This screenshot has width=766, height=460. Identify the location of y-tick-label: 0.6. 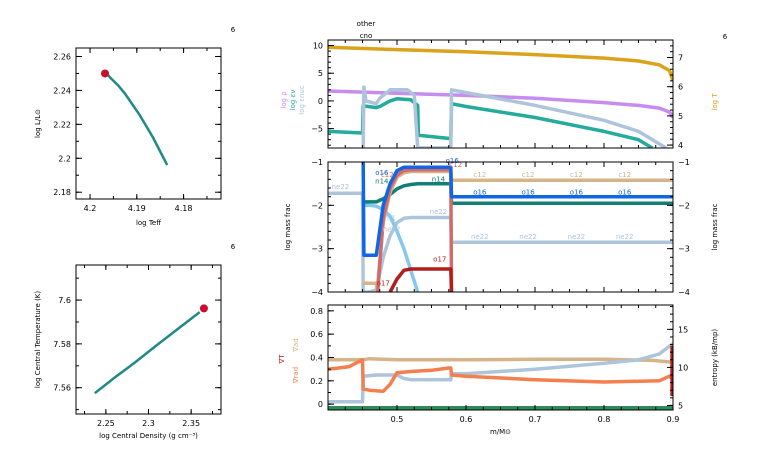
(316, 334).